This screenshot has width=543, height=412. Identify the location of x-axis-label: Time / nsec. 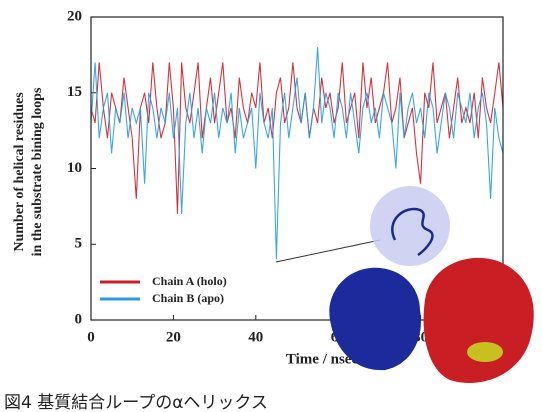
(322, 359).